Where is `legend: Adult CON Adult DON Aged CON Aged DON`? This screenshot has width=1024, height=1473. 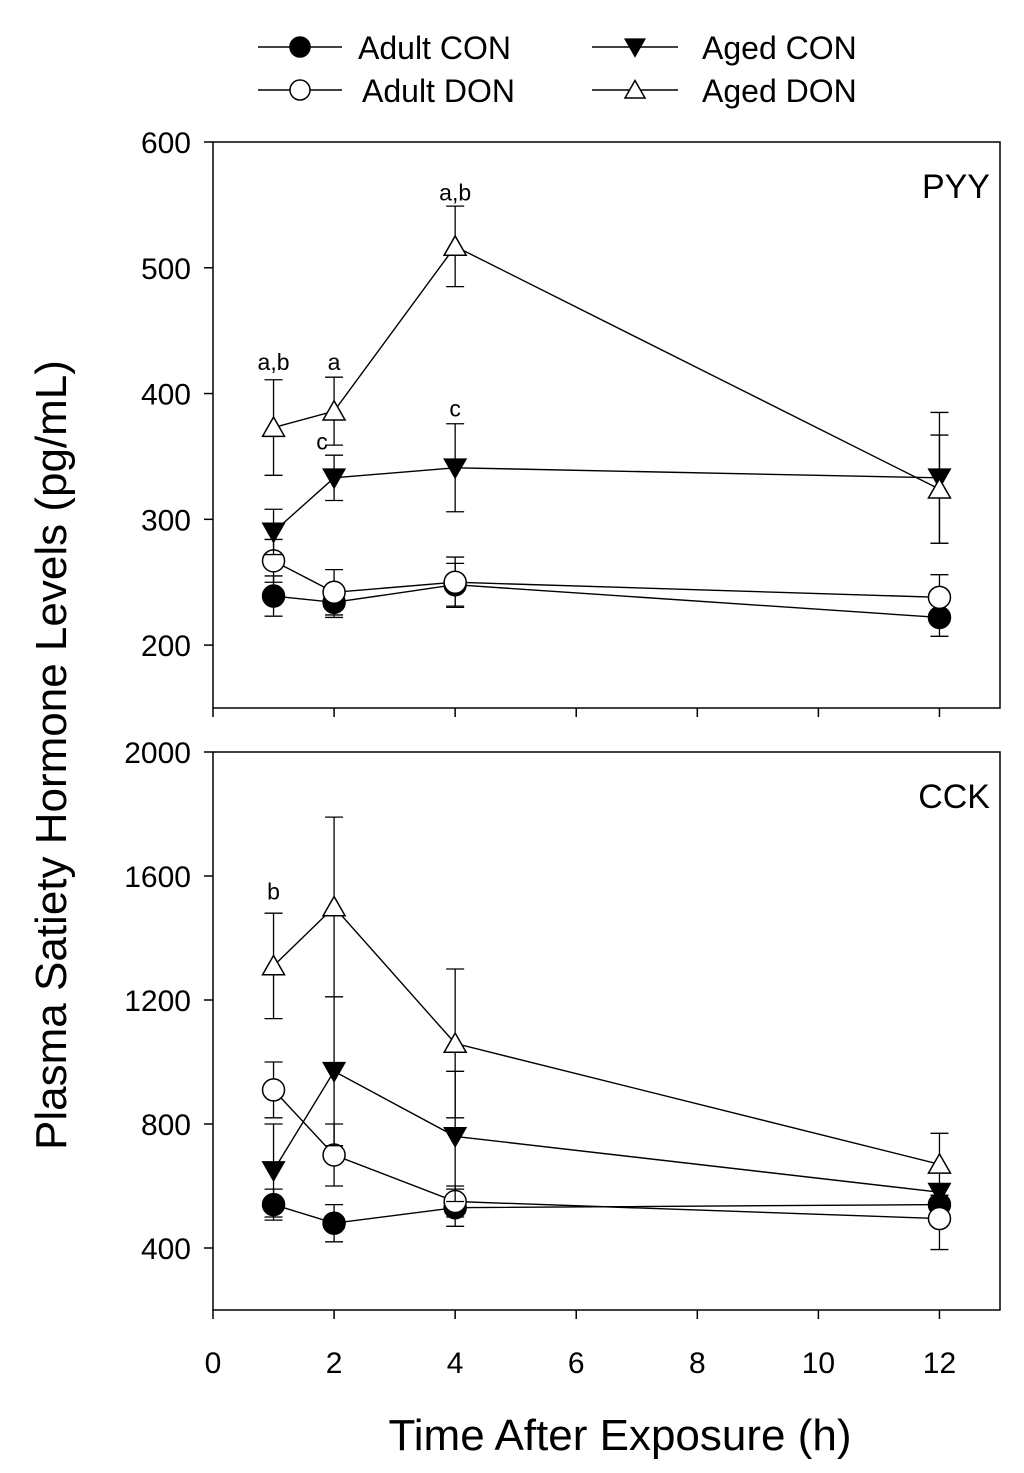
legend: Adult CON Adult DON Aged CON Aged DON is located at coordinates (557, 69).